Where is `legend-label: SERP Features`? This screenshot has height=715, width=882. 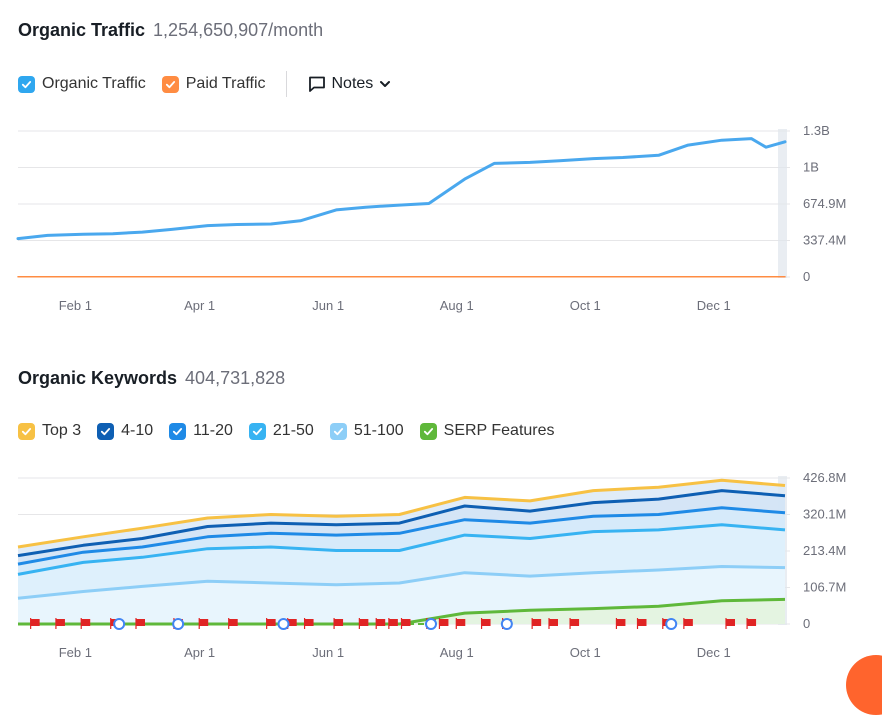 legend-label: SERP Features is located at coordinates (499, 430).